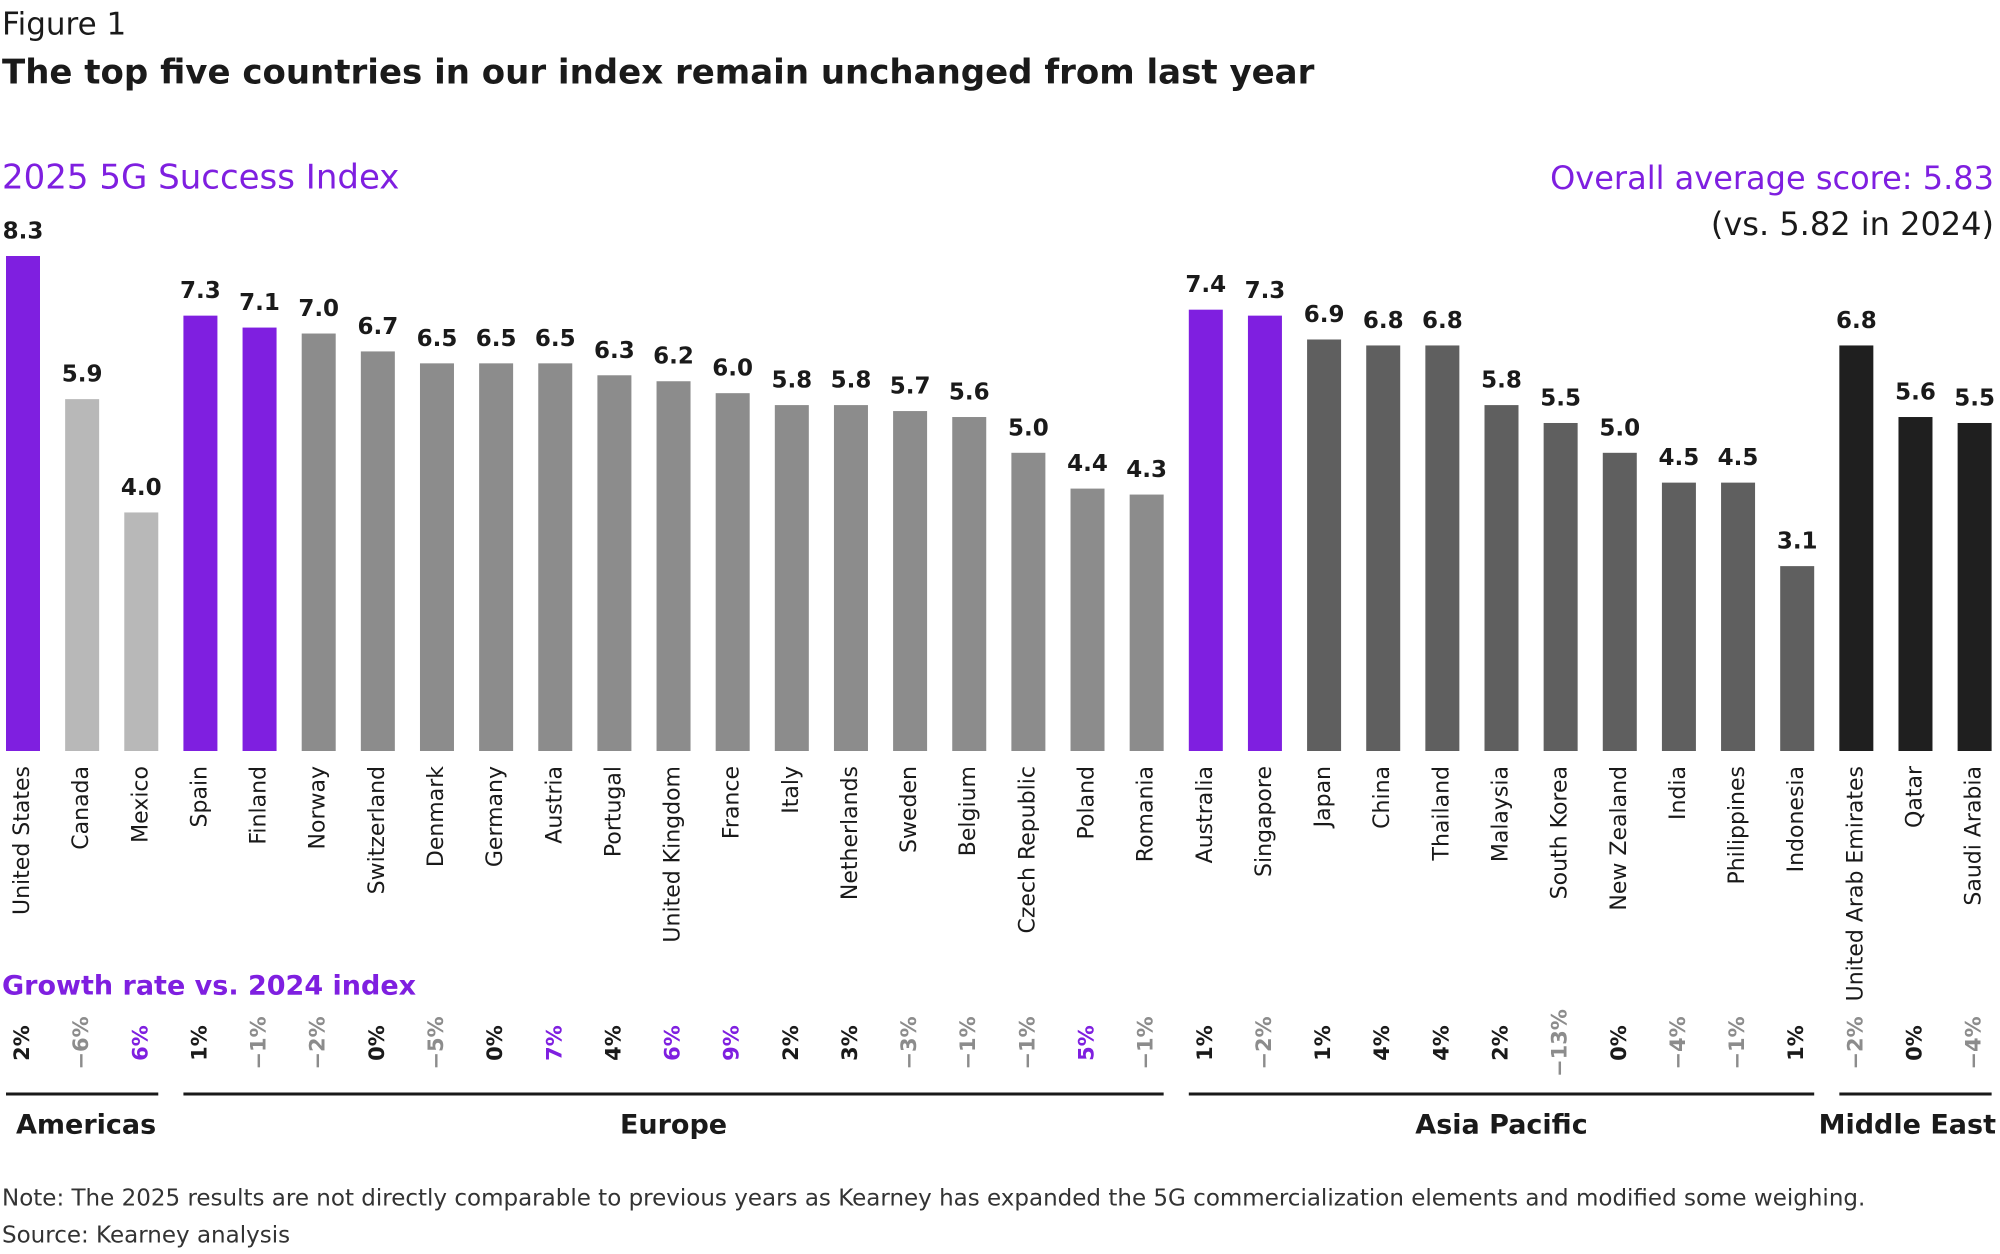 The image size is (2000, 1254). I want to click on category-label: Qatar, so click(1914, 796).